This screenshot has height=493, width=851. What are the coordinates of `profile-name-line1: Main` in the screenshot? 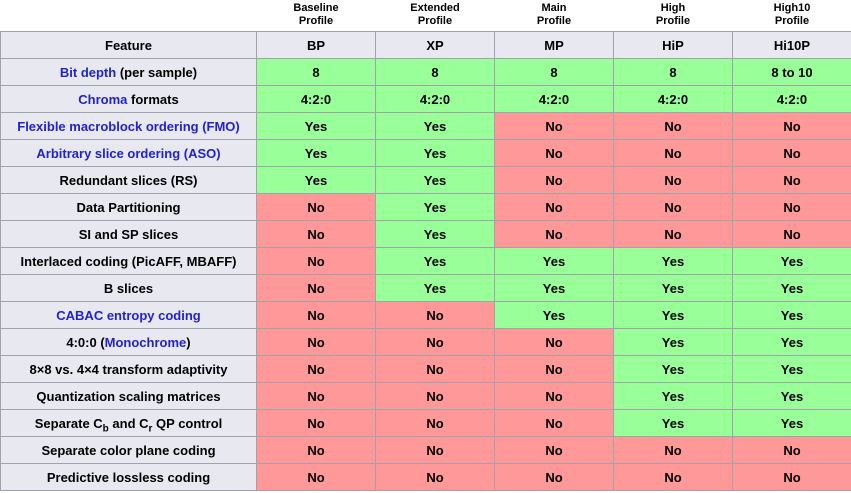 It's located at (554, 8).